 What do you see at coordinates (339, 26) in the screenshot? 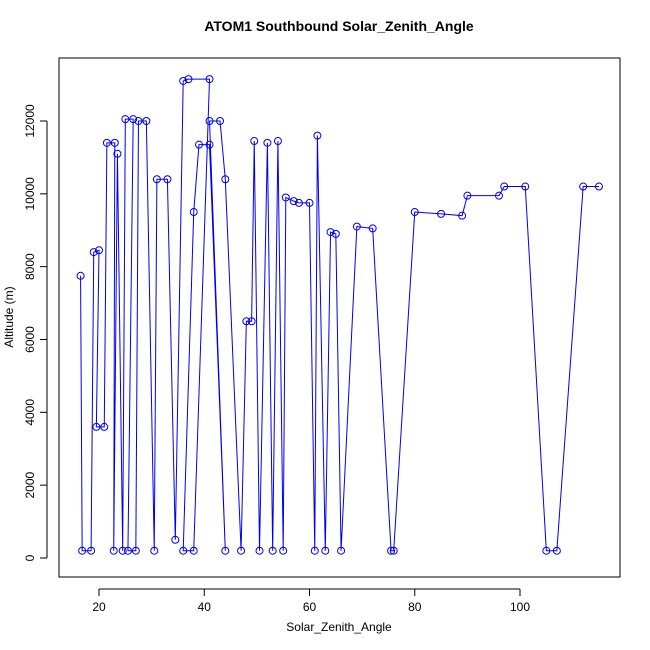
I see `chart-title: ATOM1 Southbound Solar_Zenith_Angle` at bounding box center [339, 26].